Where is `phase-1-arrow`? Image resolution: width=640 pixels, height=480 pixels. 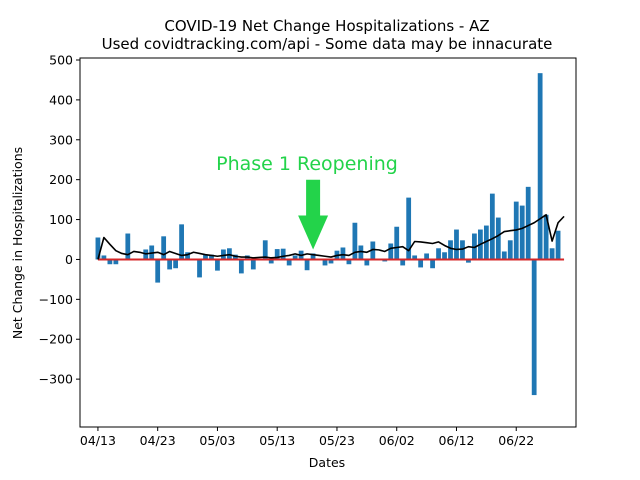
phase-1-arrow is located at coordinates (313, 214).